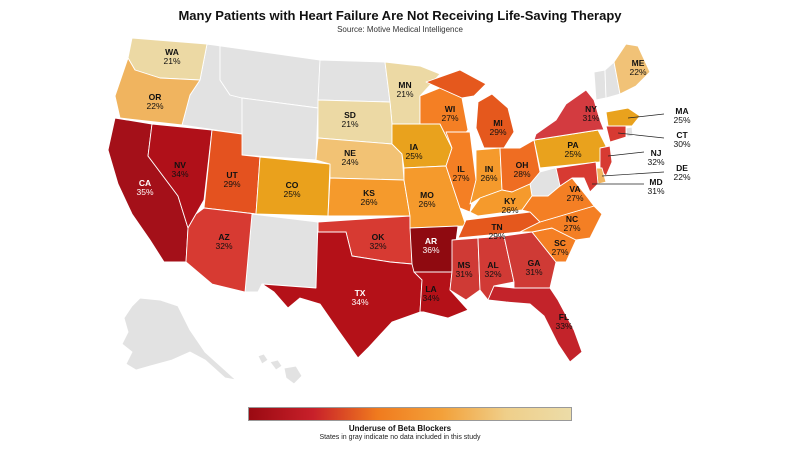 The height and width of the screenshot is (450, 800). I want to click on state-value: 35%, so click(144, 192).